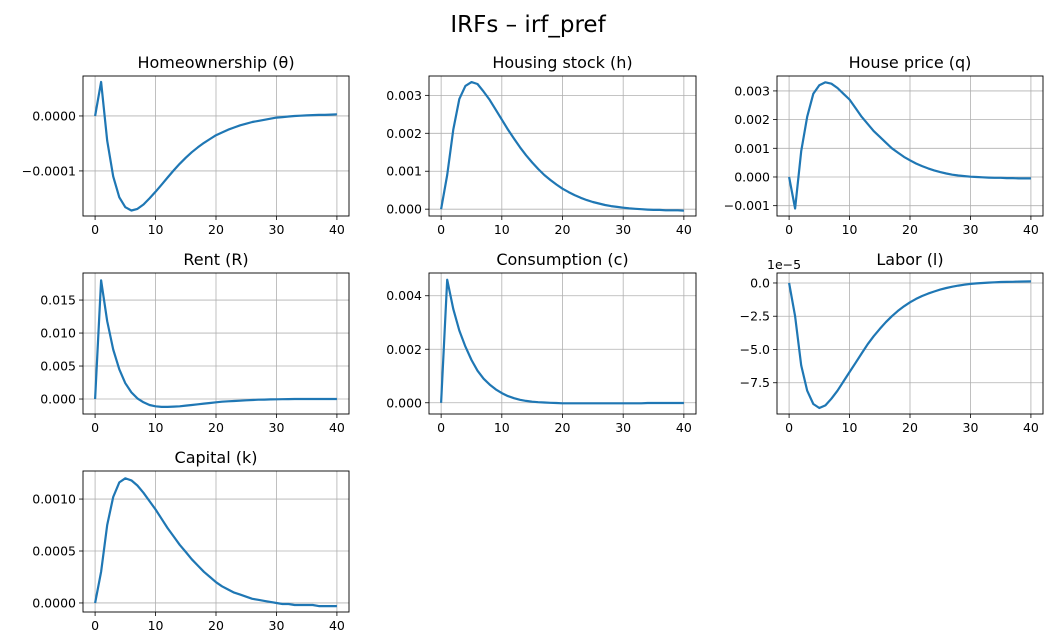 This screenshot has height=641, width=1057. I want to click on offset-text: 1e−5, so click(784, 264).